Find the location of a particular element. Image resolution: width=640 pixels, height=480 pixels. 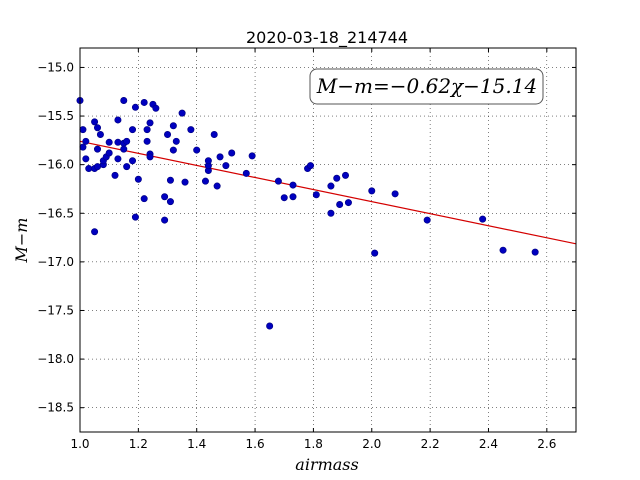

x-tick-label: 1.6 is located at coordinates (255, 444).